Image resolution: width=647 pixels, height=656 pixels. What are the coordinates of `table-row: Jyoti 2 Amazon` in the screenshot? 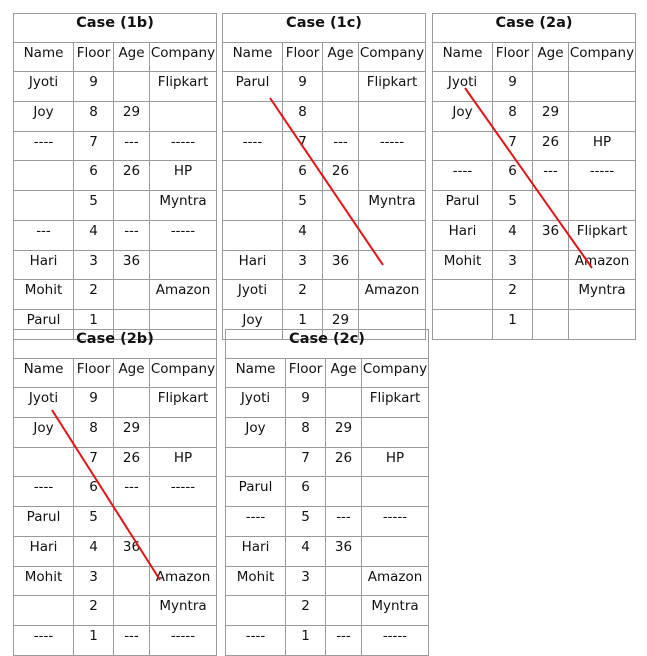 It's located at (324, 294).